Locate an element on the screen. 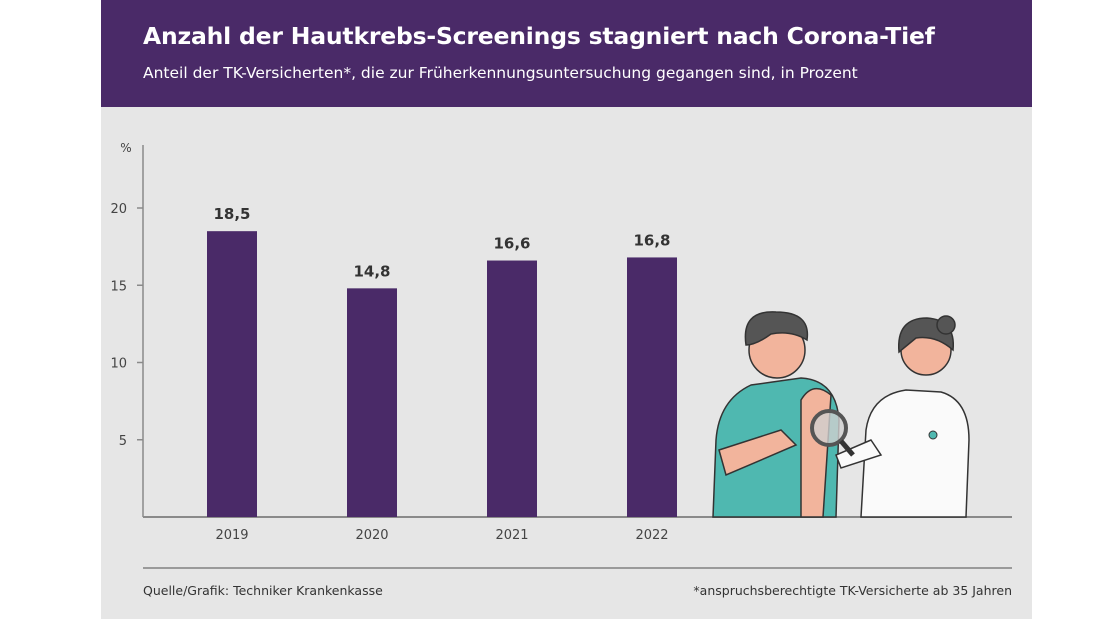  x-tick-label: 2019 is located at coordinates (231, 535).